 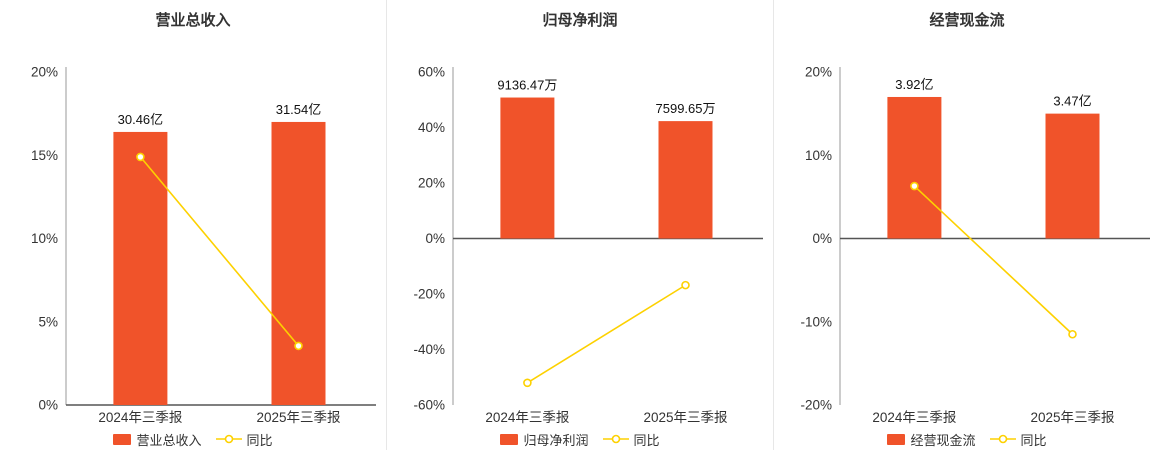 I want to click on legend-item-bar: 营业总收入, so click(x=157, y=439).